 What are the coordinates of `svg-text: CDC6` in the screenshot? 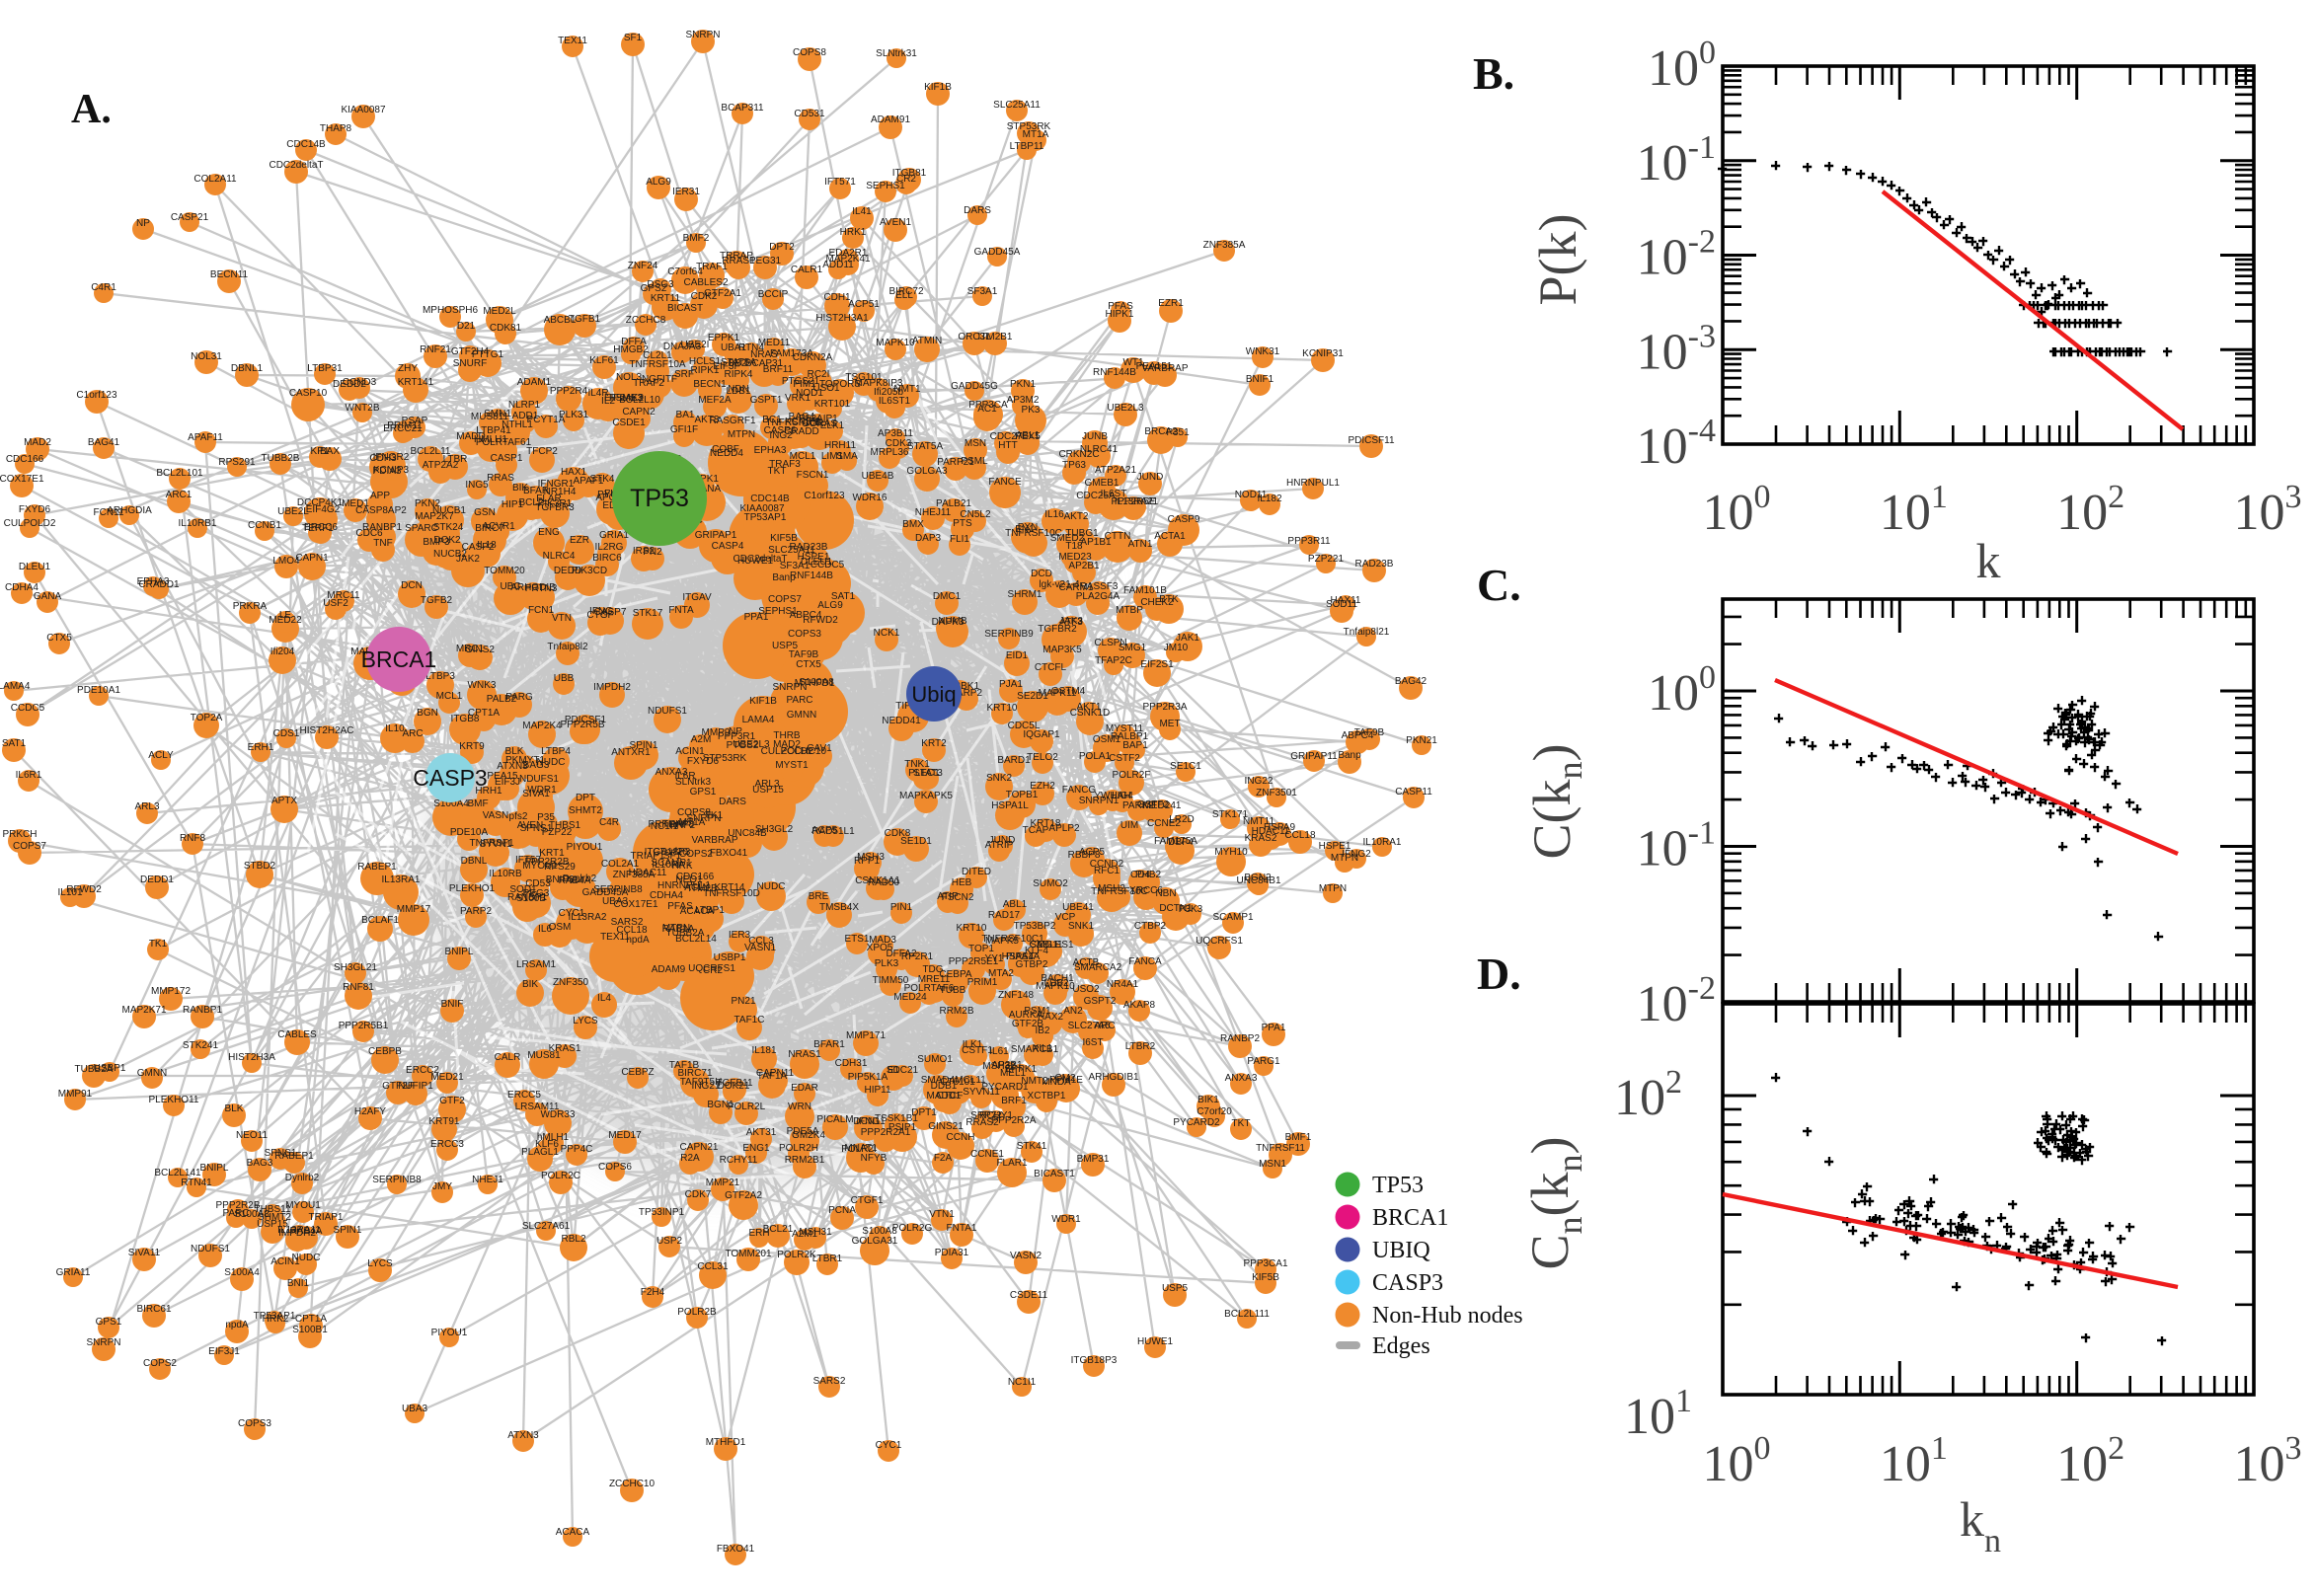 It's located at (369, 533).